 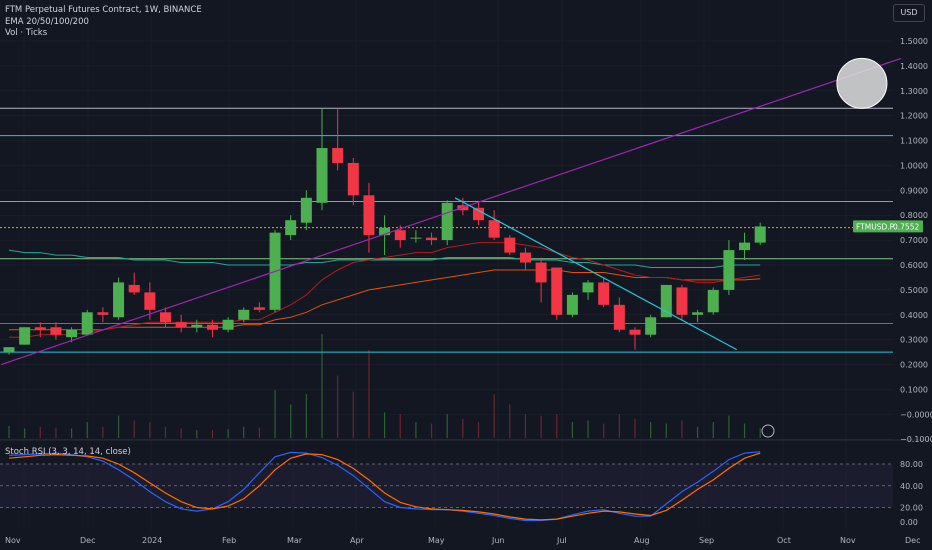 What do you see at coordinates (384, 258) in the screenshot?
I see `ema-100-line` at bounding box center [384, 258].